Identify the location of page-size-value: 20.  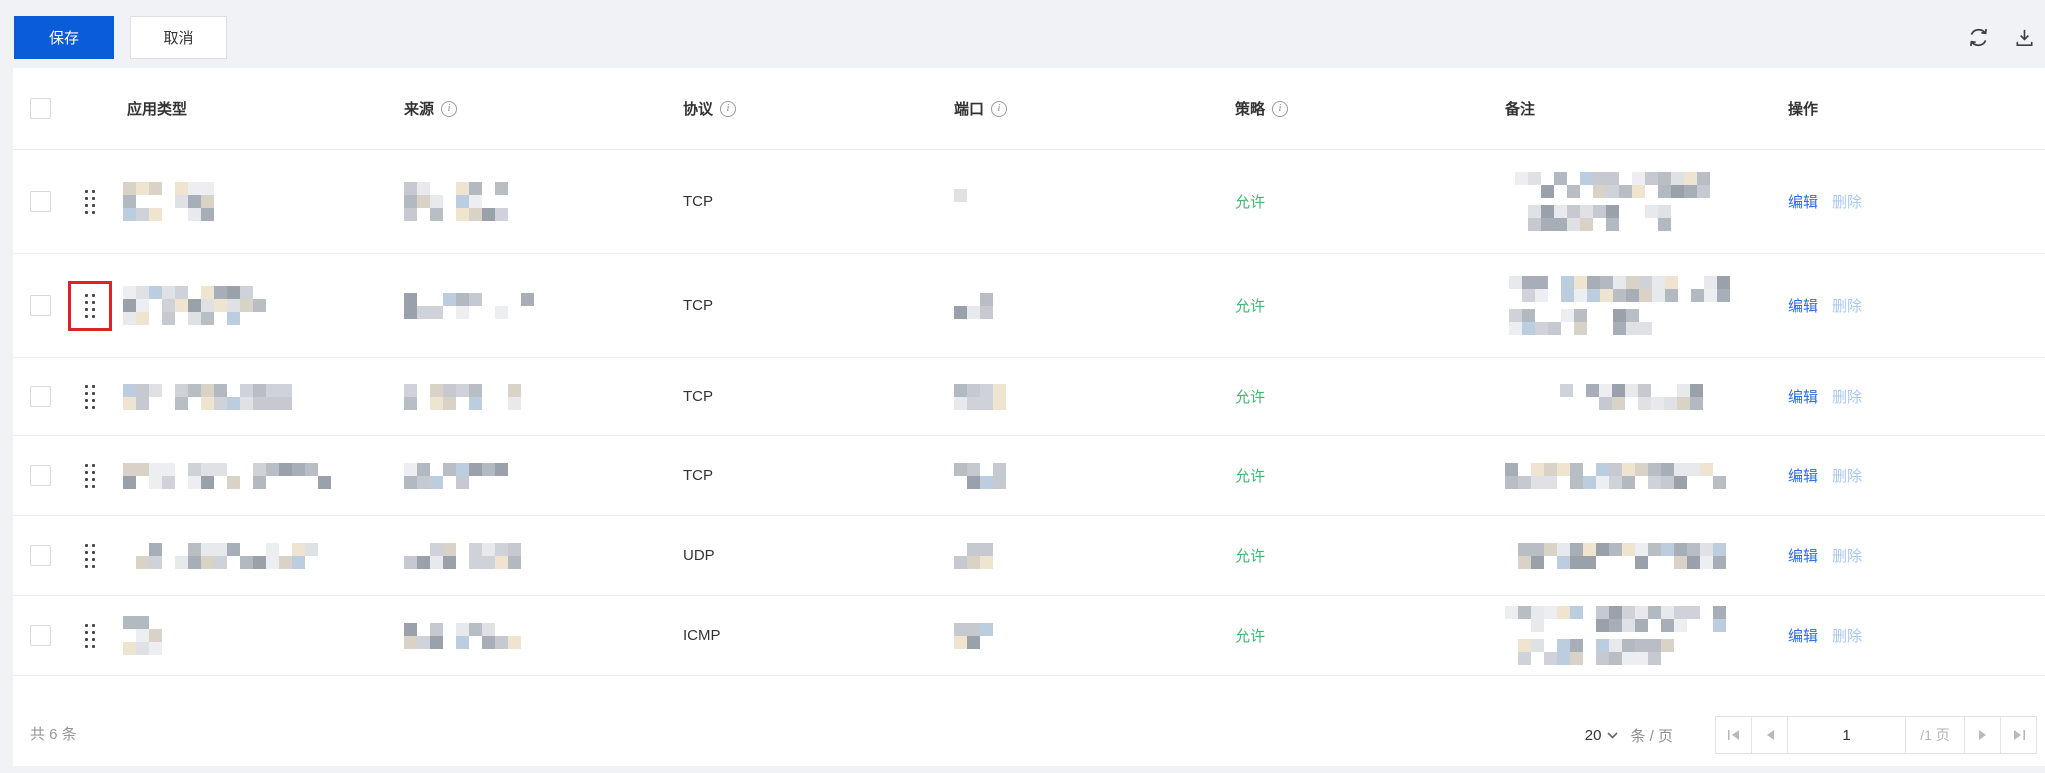
(1593, 735).